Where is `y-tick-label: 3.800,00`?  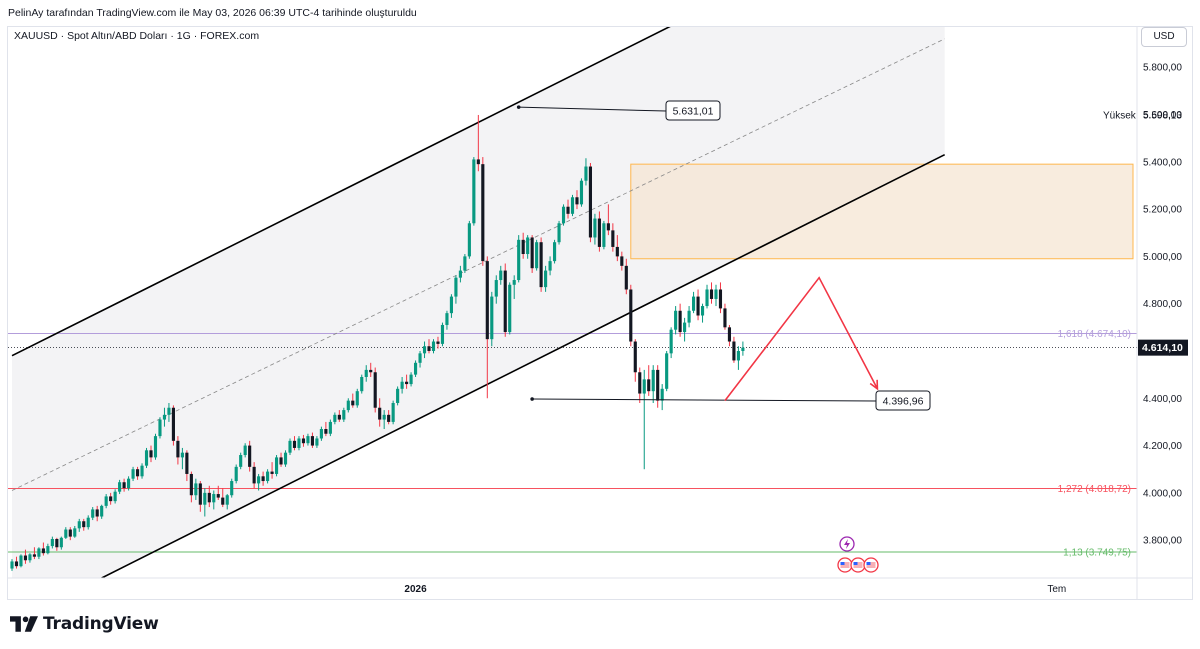
y-tick-label: 3.800,00 is located at coordinates (1162, 541).